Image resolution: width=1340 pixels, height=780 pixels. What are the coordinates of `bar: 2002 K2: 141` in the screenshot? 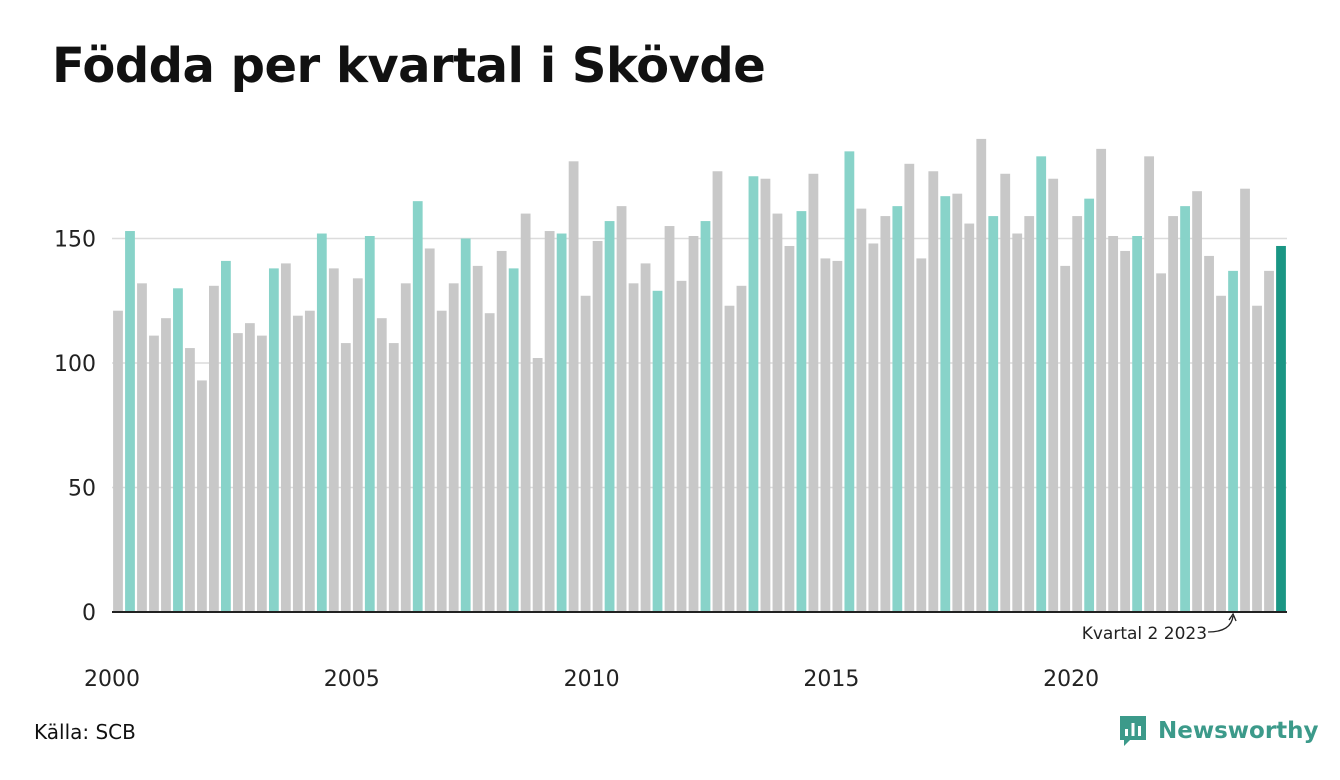 It's located at (226, 436).